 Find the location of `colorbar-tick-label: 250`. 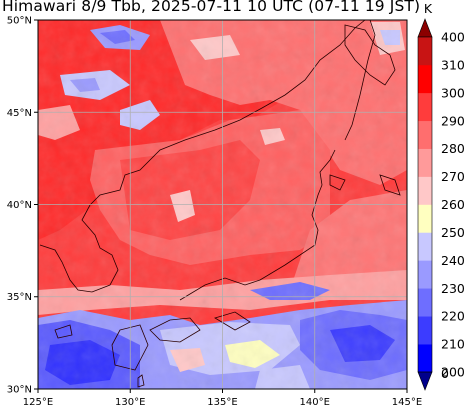

colorbar-tick-label: 250 is located at coordinates (453, 232).